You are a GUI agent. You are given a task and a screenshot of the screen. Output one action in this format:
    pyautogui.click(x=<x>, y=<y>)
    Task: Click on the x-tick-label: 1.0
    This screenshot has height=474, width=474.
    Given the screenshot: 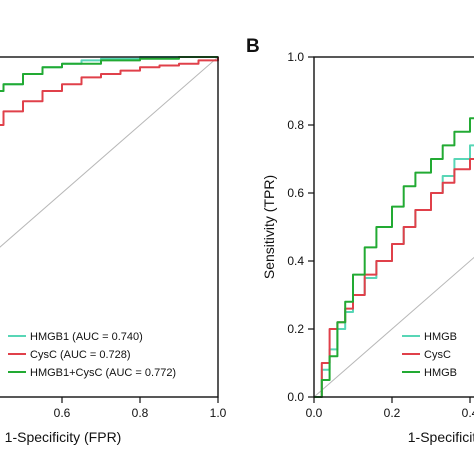 What is the action you would take?
    pyautogui.click(x=218, y=413)
    